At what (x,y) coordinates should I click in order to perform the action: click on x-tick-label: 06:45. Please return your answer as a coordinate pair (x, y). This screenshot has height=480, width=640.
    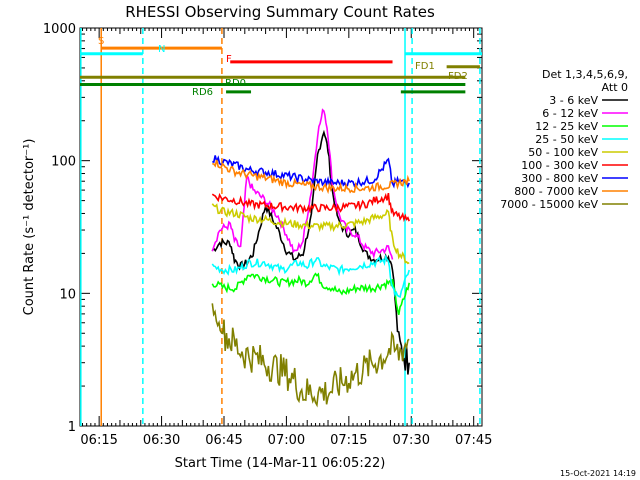
    Looking at the image, I should click on (223, 440).